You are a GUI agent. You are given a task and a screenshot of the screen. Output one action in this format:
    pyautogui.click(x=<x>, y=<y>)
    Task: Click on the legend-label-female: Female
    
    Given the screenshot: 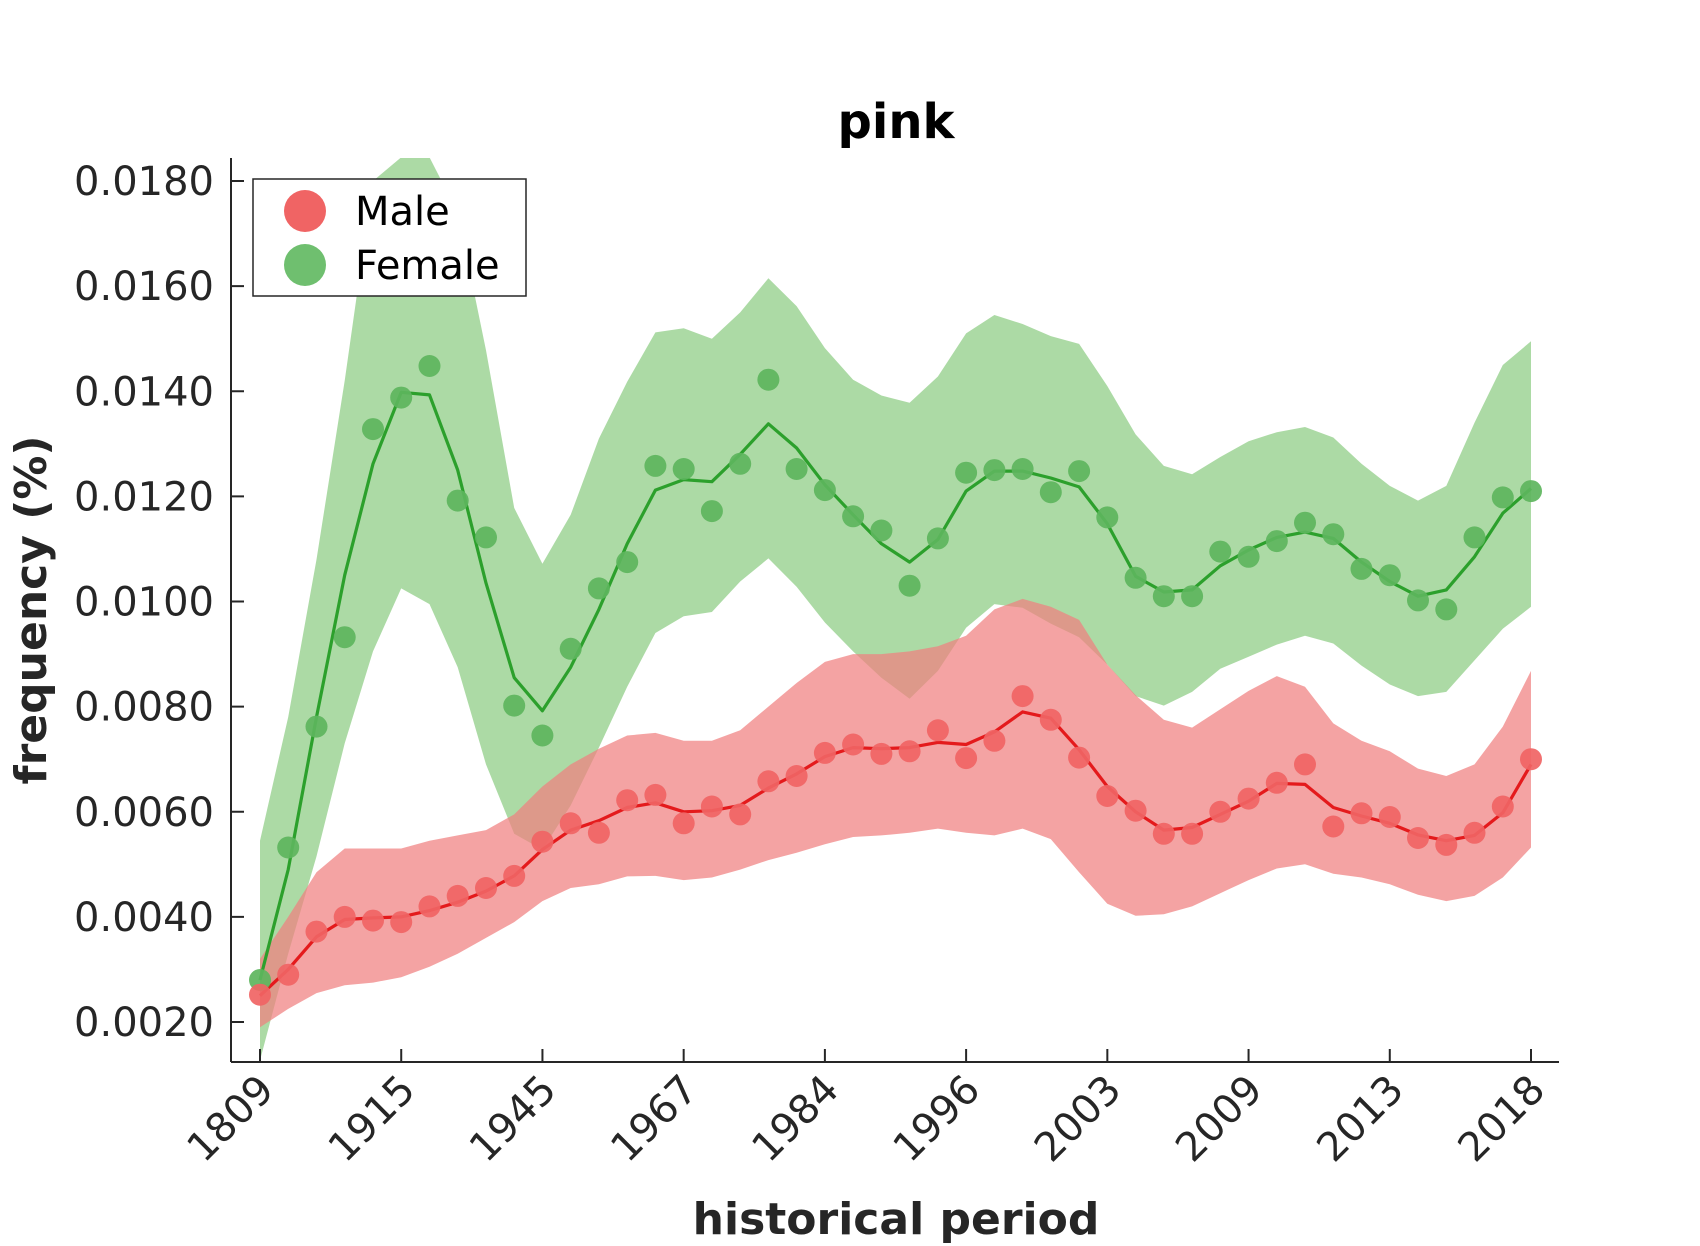 What is the action you would take?
    pyautogui.click(x=427, y=266)
    